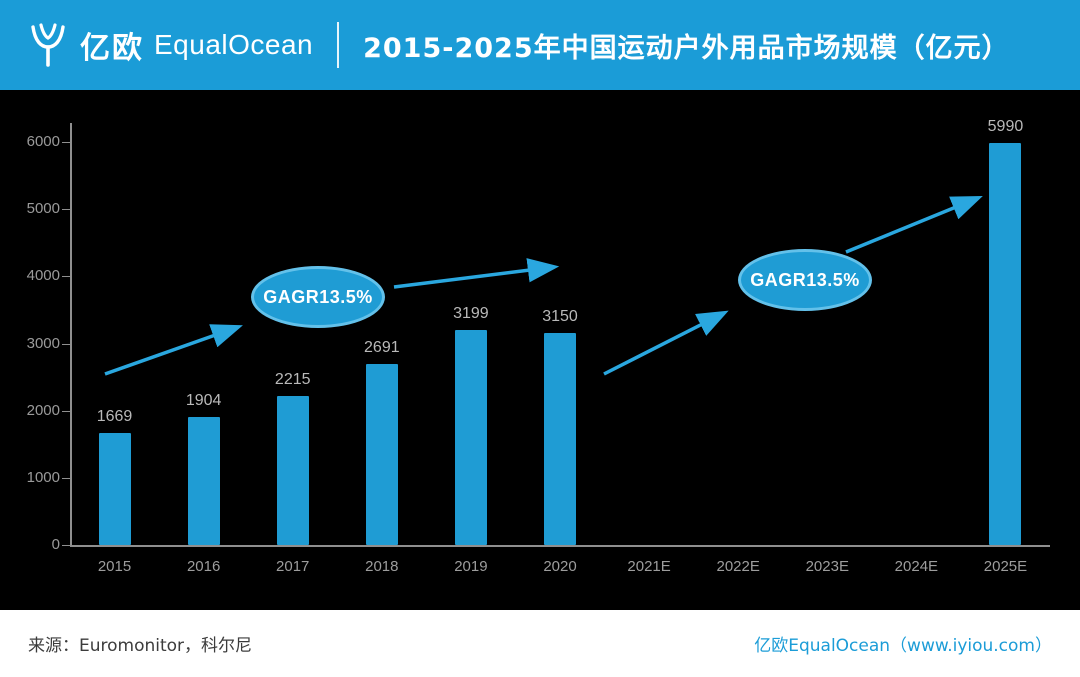 The image size is (1080, 677). Describe the element at coordinates (738, 566) in the screenshot. I see `x-tick-label-2022E: 2022E` at that location.